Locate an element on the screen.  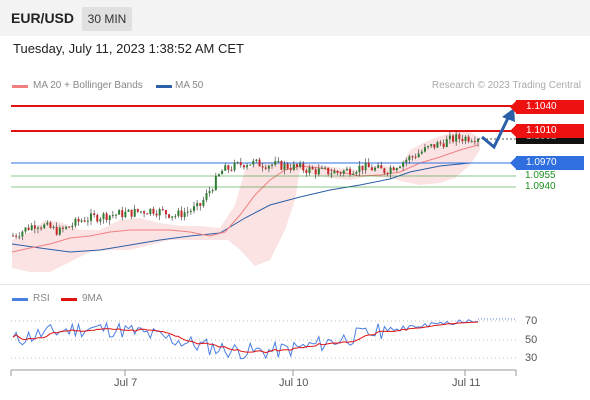
x-label-jul10: Jul 10 is located at coordinates (294, 383).